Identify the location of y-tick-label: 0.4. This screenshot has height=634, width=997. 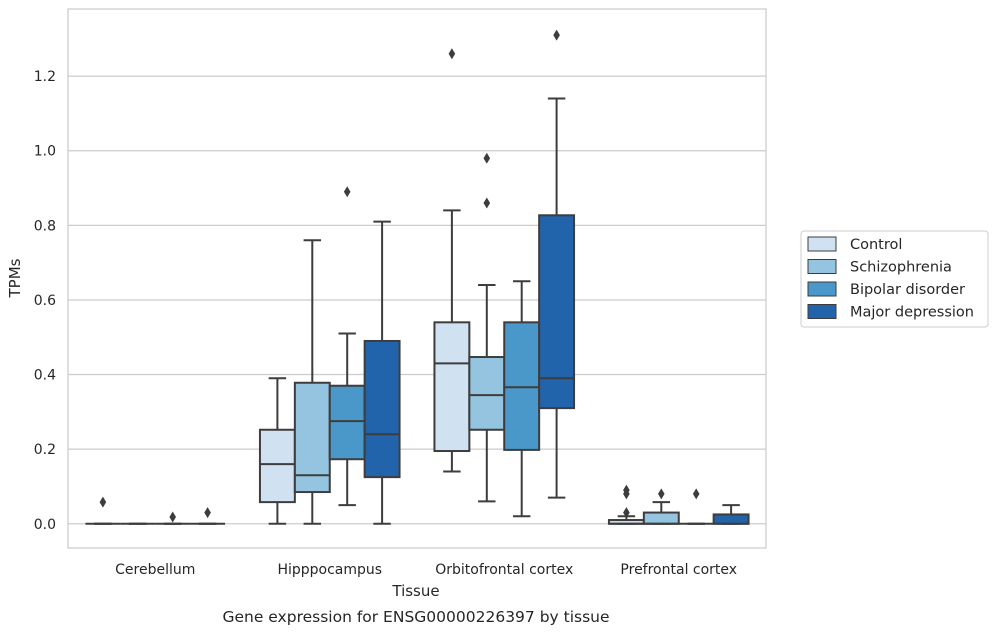
(45, 376).